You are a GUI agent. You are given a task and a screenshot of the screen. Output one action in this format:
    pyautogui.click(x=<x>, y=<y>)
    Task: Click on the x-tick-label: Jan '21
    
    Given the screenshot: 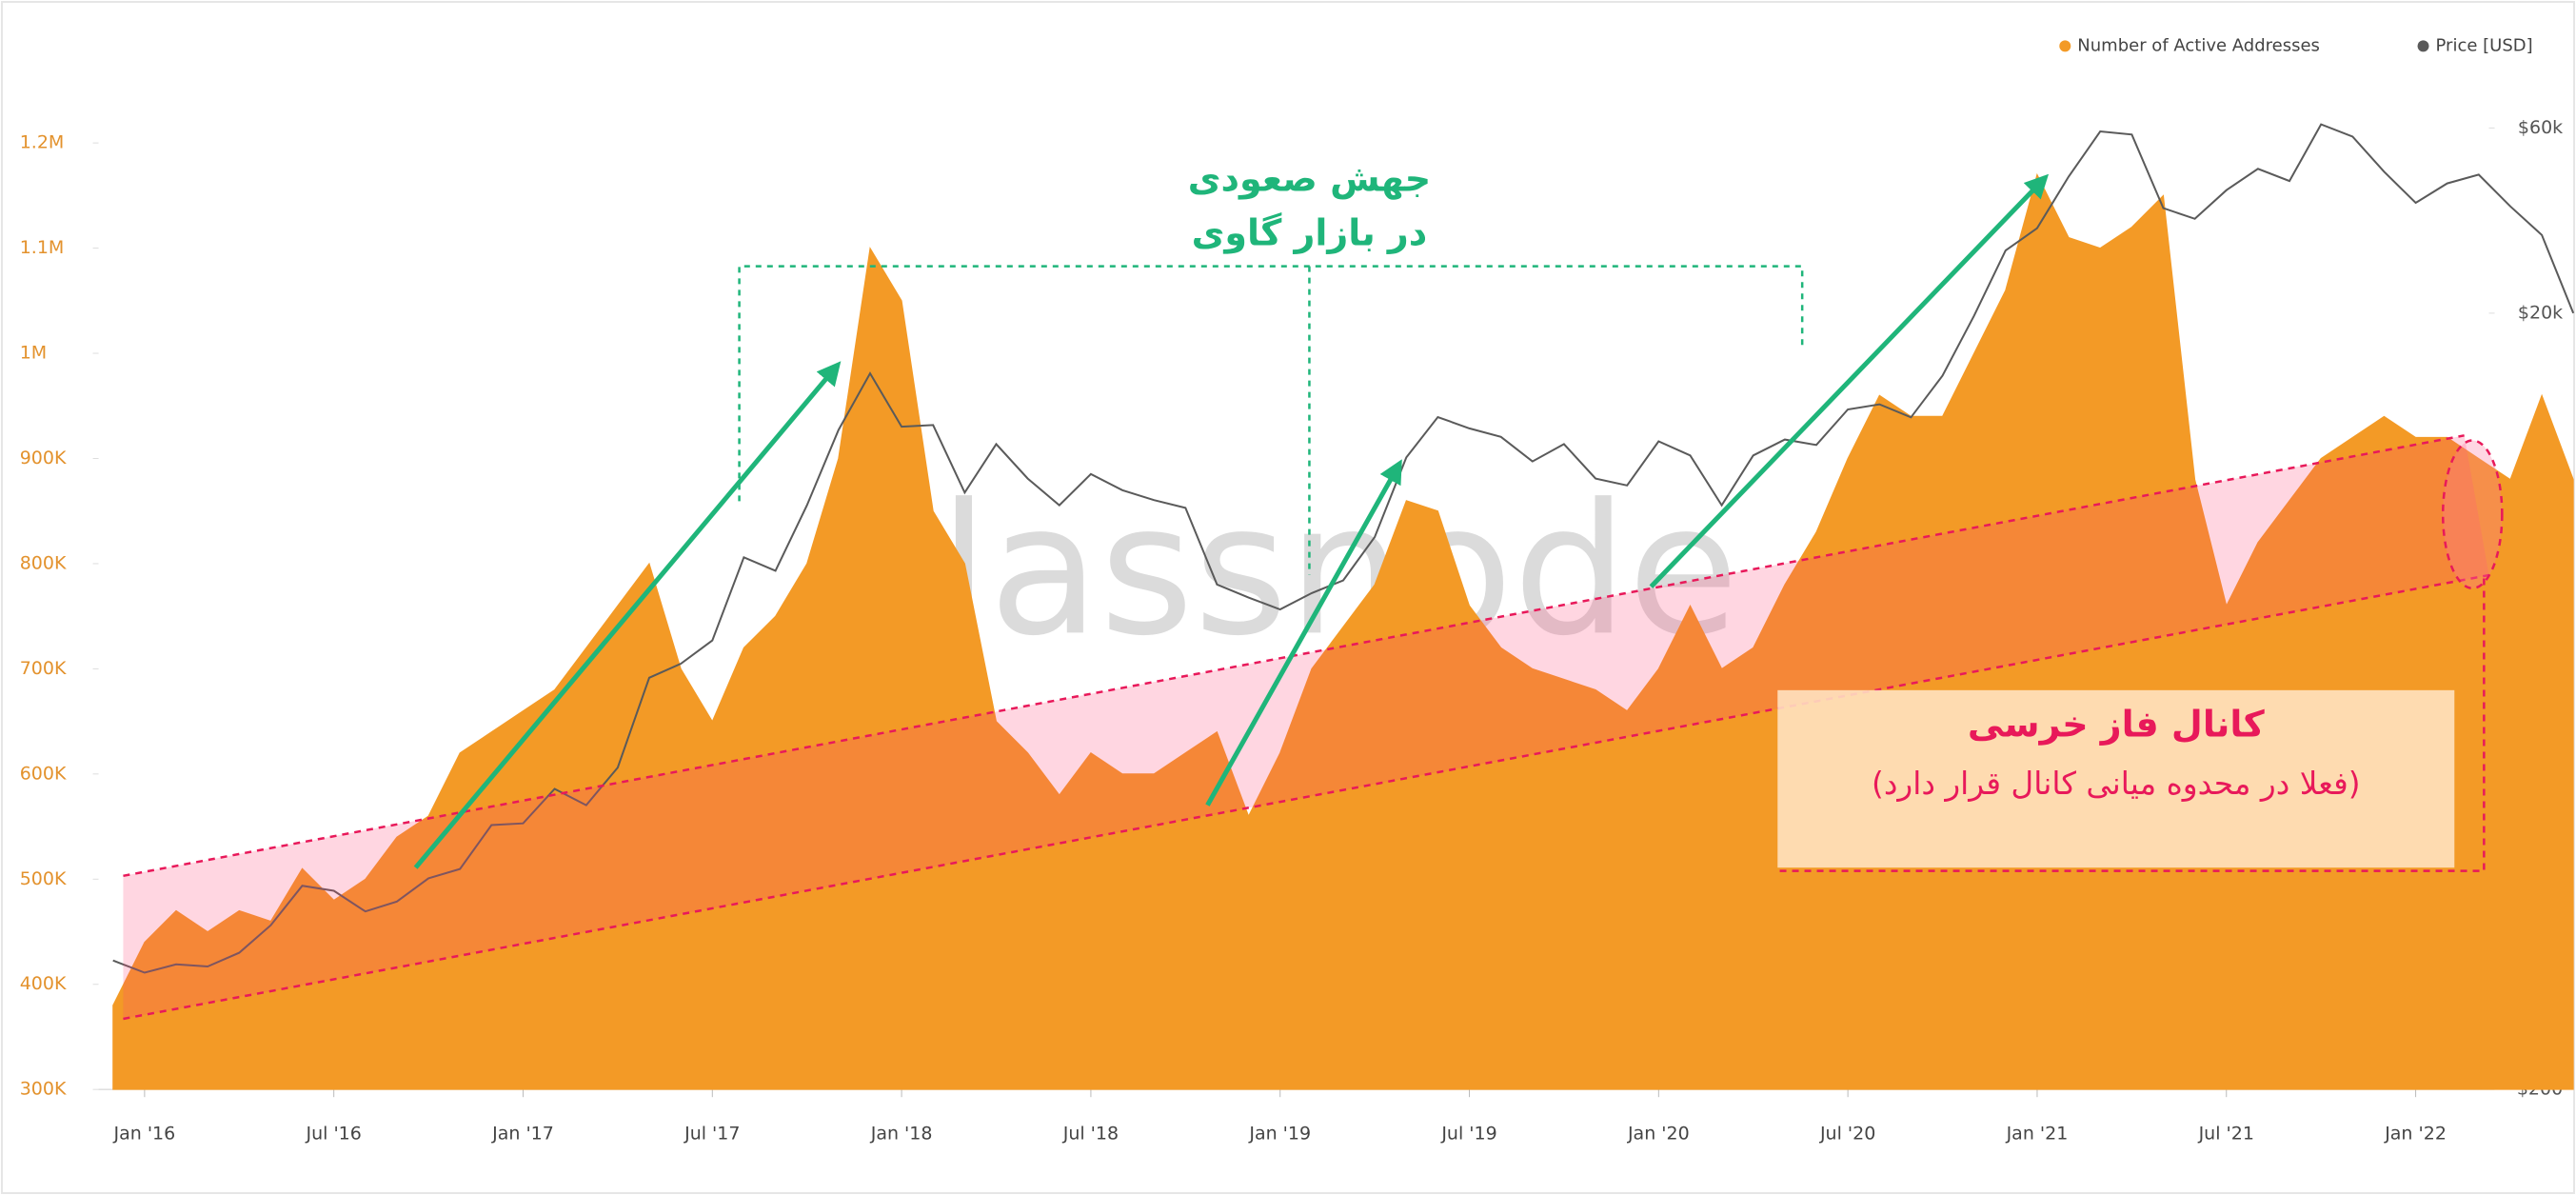 What is the action you would take?
    pyautogui.click(x=2037, y=1133)
    